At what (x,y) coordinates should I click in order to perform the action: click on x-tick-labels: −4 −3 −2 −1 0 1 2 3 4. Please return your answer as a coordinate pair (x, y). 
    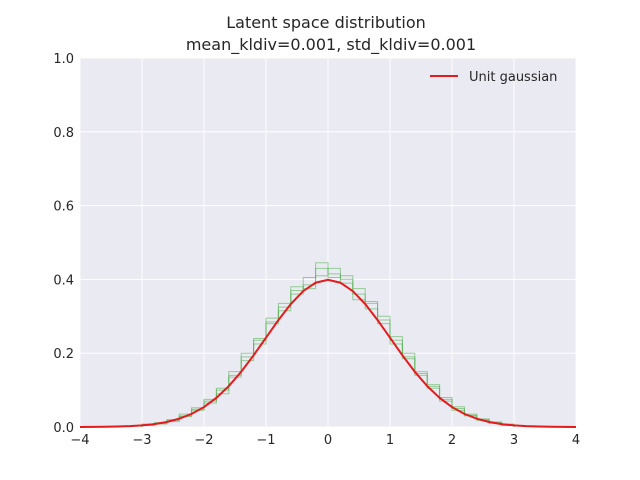
    Looking at the image, I should click on (325, 440).